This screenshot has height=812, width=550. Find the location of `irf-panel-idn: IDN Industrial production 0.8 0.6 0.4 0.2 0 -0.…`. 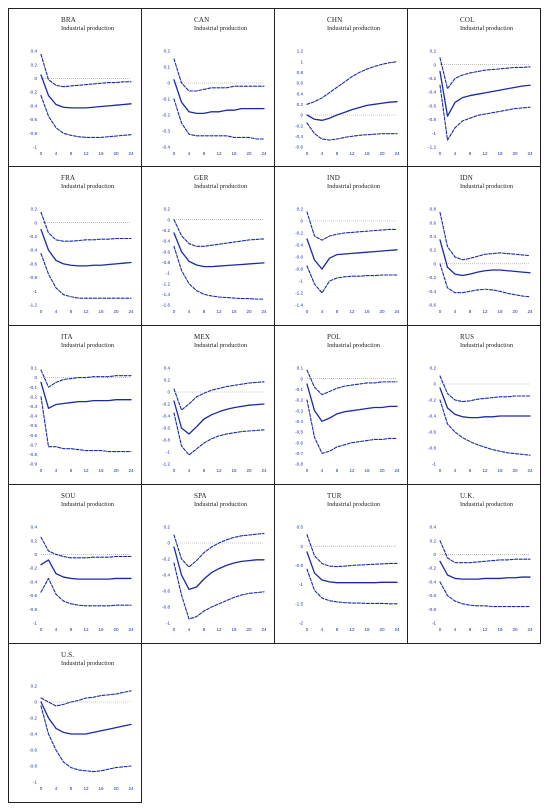

irf-panel-idn: IDN Industrial production 0.8 0.6 0.4 0.2 0 -0.… is located at coordinates (474, 246).